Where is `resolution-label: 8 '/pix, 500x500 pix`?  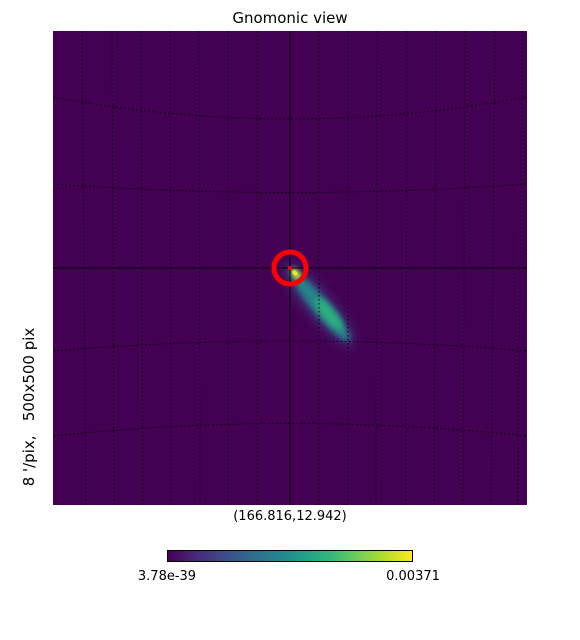
resolution-label: 8 '/pix, 500x500 pix is located at coordinates (29, 407).